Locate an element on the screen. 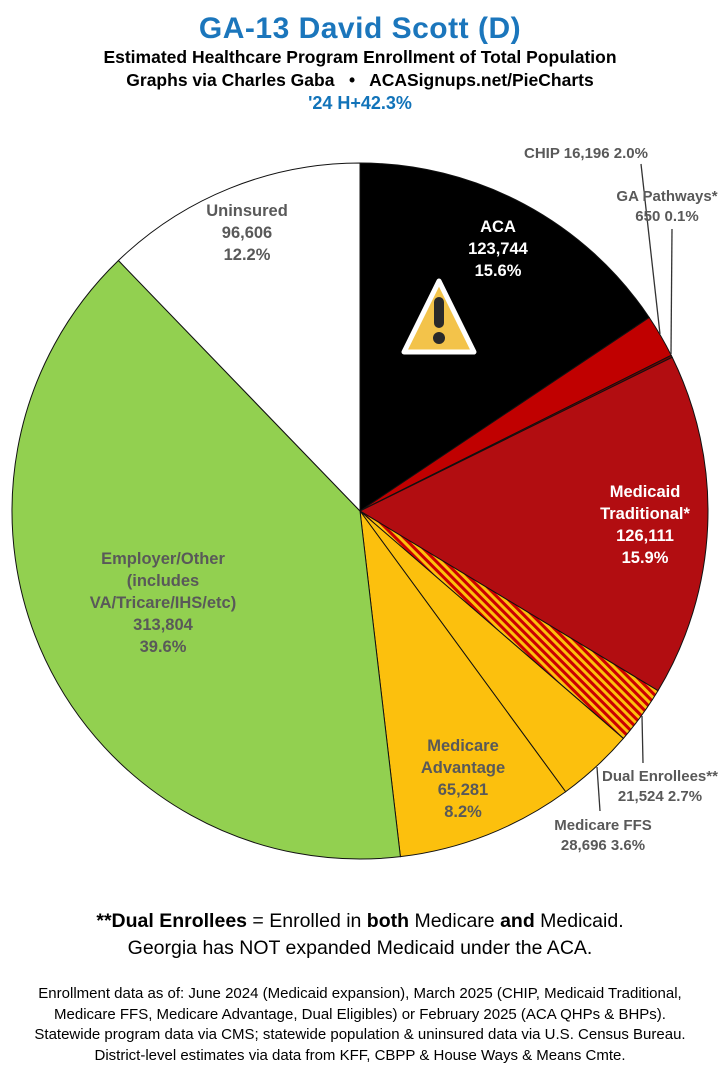 This screenshot has height=1070, width=720. footnote-segment: **Dual Enrollees is located at coordinates (172, 921).